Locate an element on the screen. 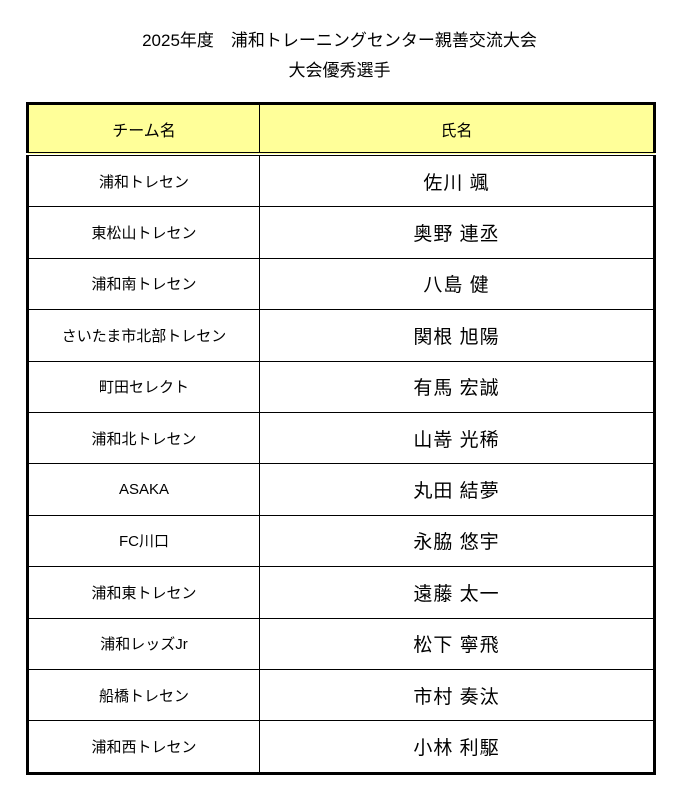 The image size is (679, 793). table-row: FC川口 永脇 悠宇 is located at coordinates (341, 541).